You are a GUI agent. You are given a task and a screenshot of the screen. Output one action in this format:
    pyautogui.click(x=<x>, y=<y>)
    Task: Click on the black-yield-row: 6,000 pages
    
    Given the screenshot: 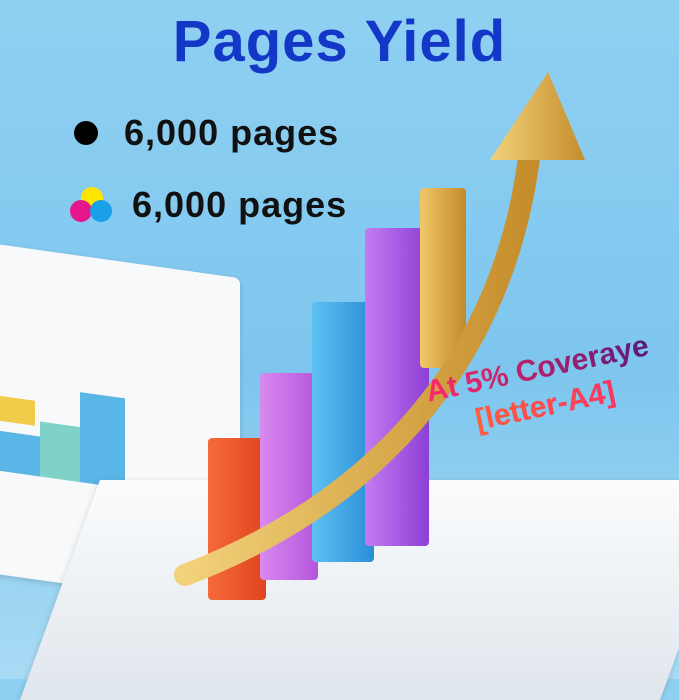 What is the action you would take?
    pyautogui.click(x=204, y=133)
    